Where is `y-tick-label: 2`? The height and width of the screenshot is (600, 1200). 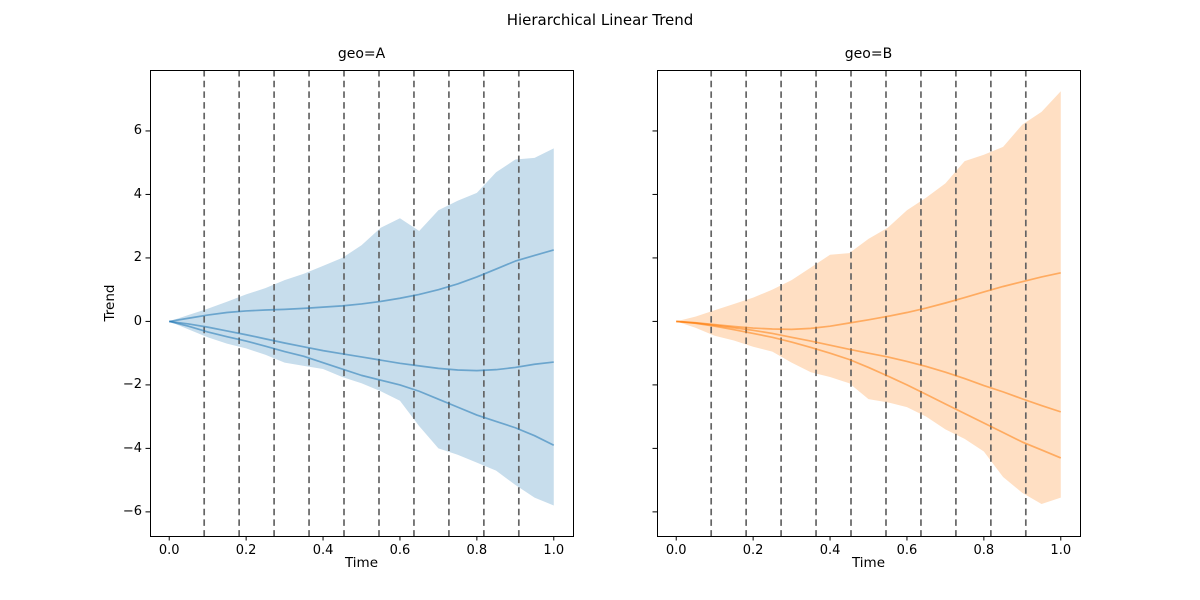 y-tick-label: 2 is located at coordinates (137, 258).